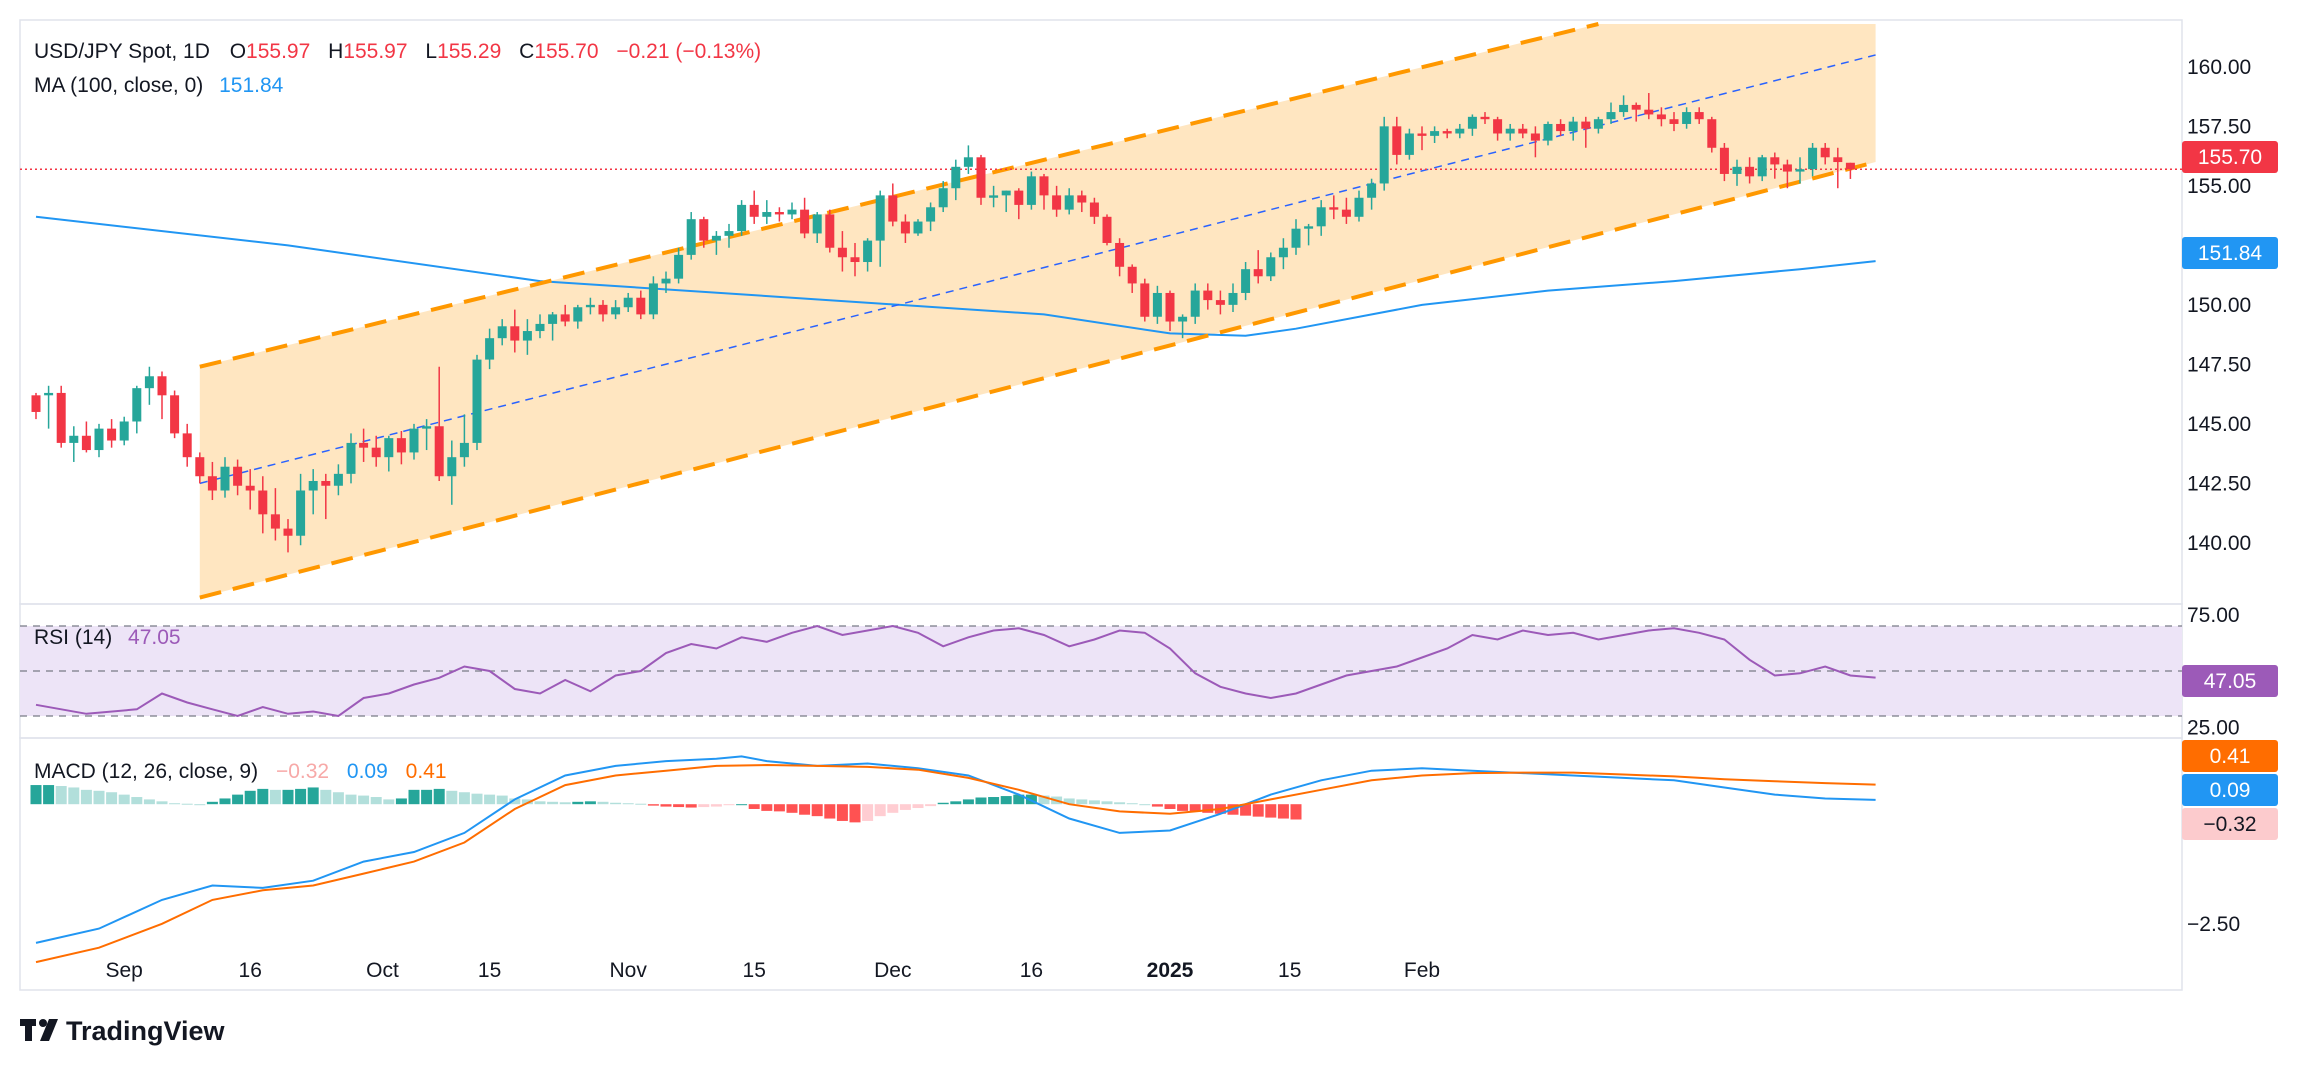 The width and height of the screenshot is (2304, 1071). What do you see at coordinates (1422, 970) in the screenshot?
I see `x-axis-tick-label: Feb` at bounding box center [1422, 970].